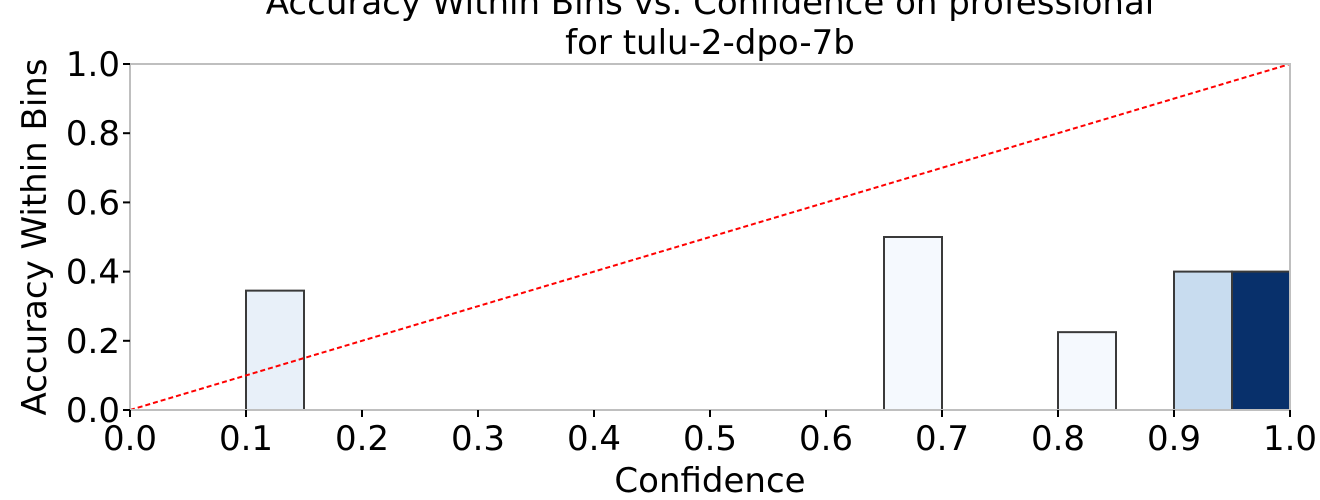 This screenshot has height=500, width=1320. I want to click on y-tick-label-3: 0.6, so click(93, 203).